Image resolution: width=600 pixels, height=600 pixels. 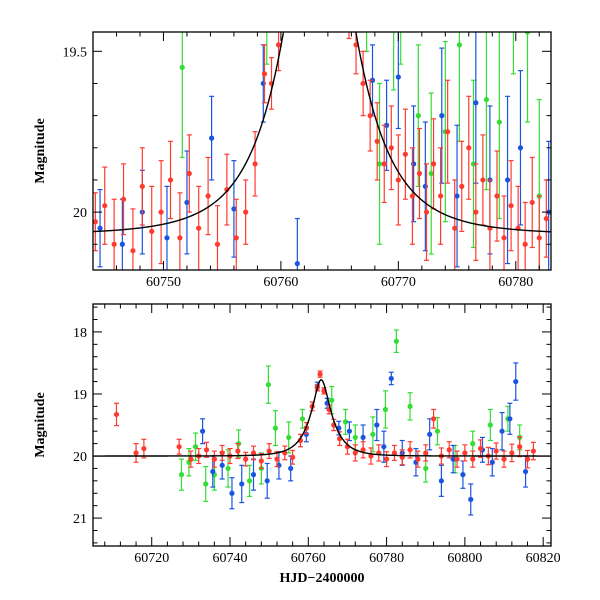 What do you see at coordinates (398, 282) in the screenshot?
I see `x-tick-label: 60770` at bounding box center [398, 282].